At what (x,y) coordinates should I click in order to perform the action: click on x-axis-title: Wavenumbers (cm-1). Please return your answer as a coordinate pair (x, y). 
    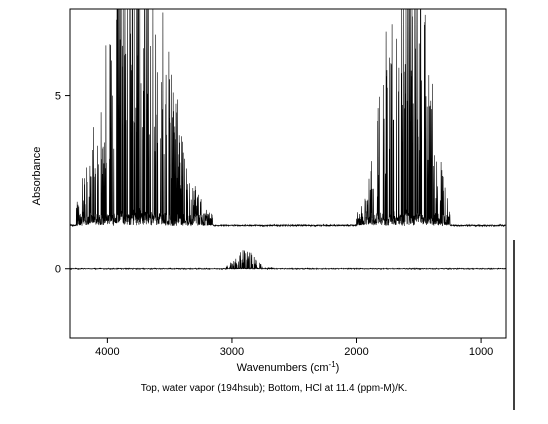
    Looking at the image, I should click on (288, 367).